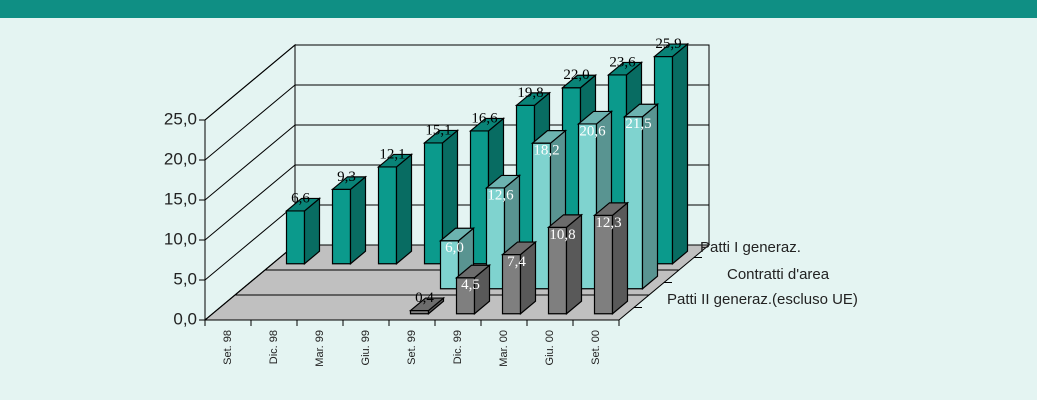 The height and width of the screenshot is (400, 1037). Describe the element at coordinates (180, 118) in the screenshot. I see `y-tick-label: 25,0` at that location.